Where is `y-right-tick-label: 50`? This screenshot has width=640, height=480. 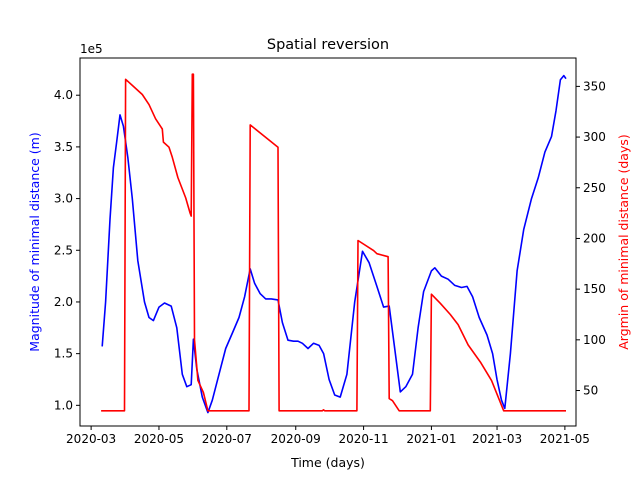
y-right-tick-label: 50 is located at coordinates (590, 391).